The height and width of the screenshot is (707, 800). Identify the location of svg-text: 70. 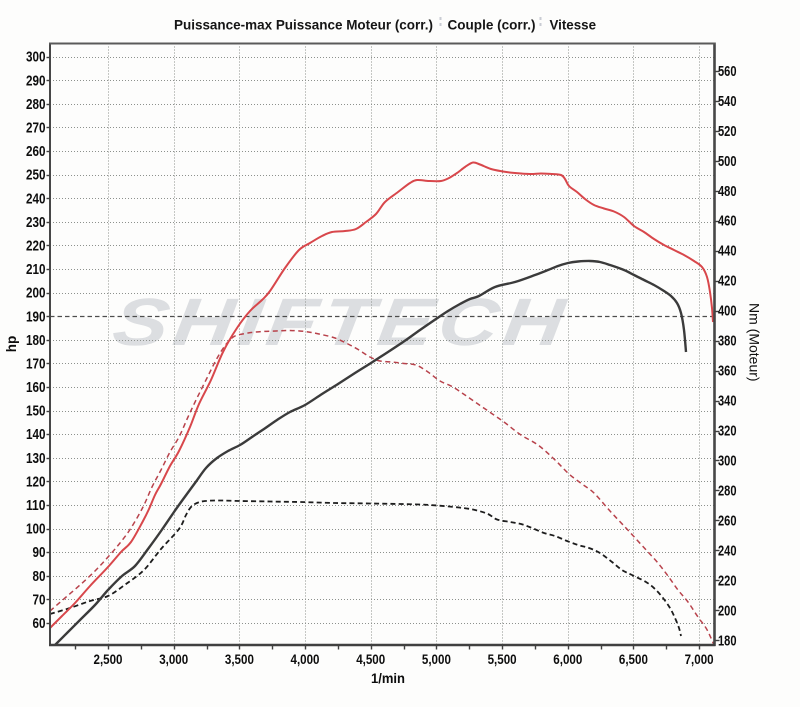
(39, 600).